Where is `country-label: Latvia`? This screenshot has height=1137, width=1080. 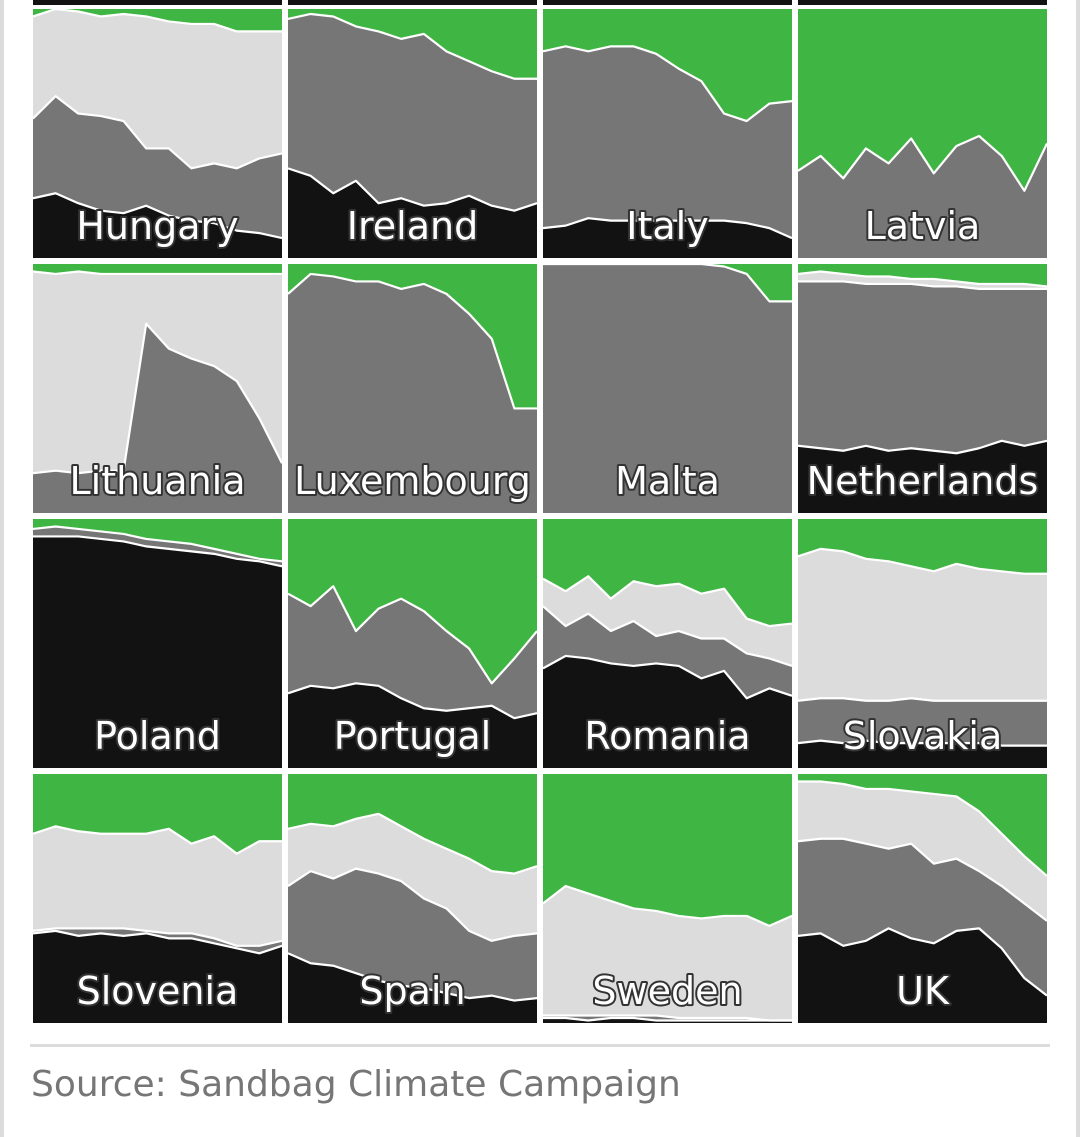
country-label: Latvia is located at coordinates (923, 226).